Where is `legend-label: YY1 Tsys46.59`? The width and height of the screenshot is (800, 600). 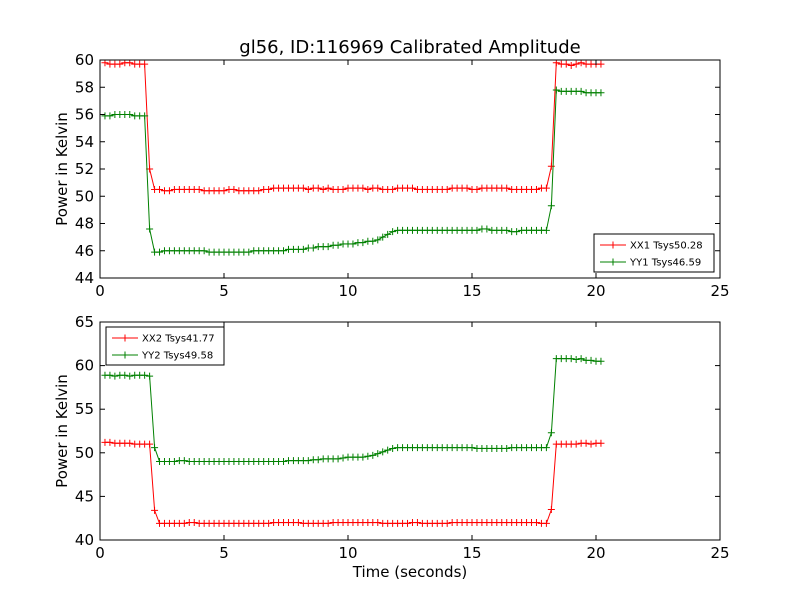 legend-label: YY1 Tsys46.59 is located at coordinates (665, 263).